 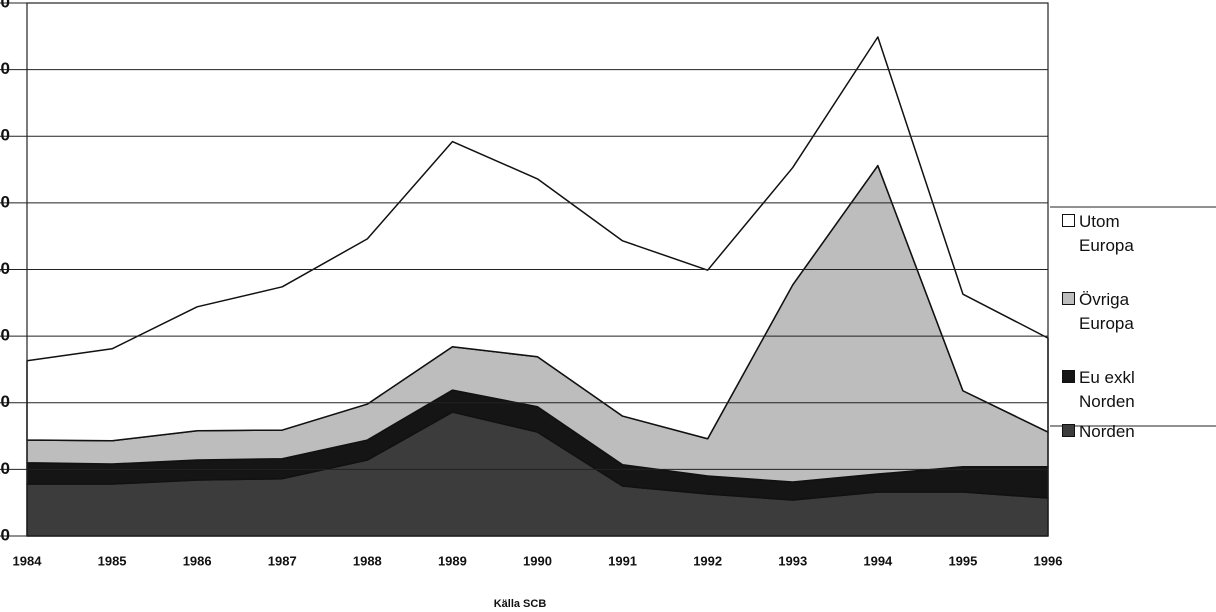 I want to click on x-tick-label: 1991, so click(x=622, y=560).